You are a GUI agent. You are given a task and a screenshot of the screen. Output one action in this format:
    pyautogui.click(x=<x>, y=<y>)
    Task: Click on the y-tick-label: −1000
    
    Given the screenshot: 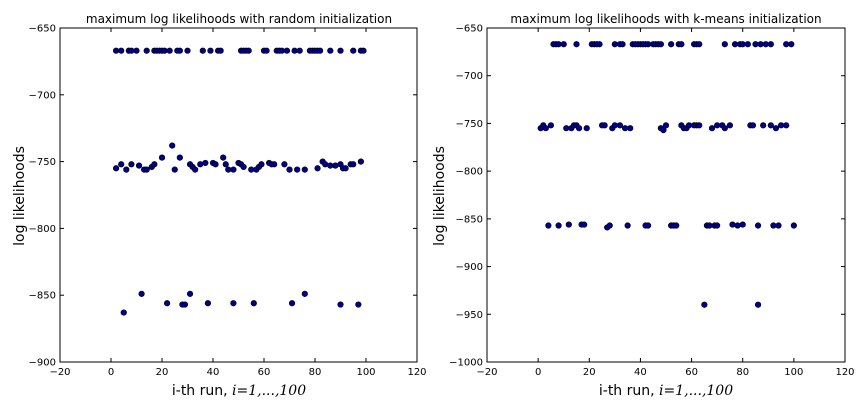 What is the action you would take?
    pyautogui.click(x=466, y=363)
    